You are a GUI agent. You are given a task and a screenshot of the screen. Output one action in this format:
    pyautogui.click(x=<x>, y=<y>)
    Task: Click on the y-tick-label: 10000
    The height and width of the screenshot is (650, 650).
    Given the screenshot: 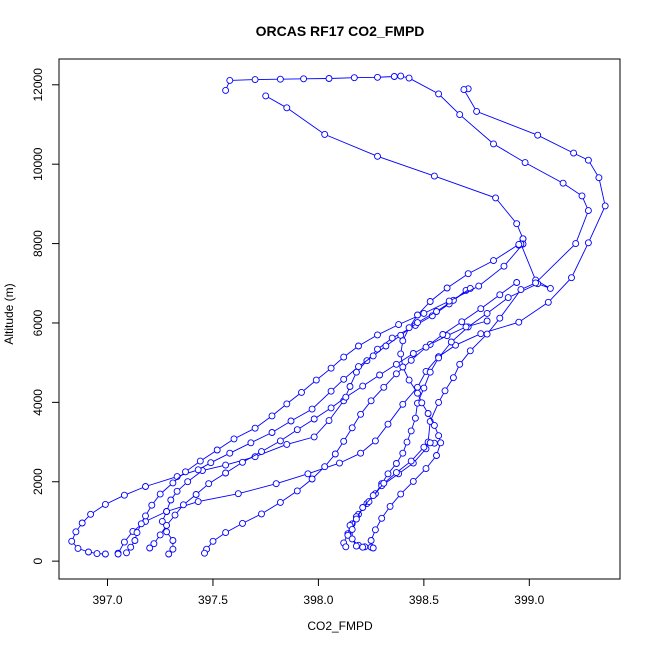 What is the action you would take?
    pyautogui.click(x=38, y=164)
    